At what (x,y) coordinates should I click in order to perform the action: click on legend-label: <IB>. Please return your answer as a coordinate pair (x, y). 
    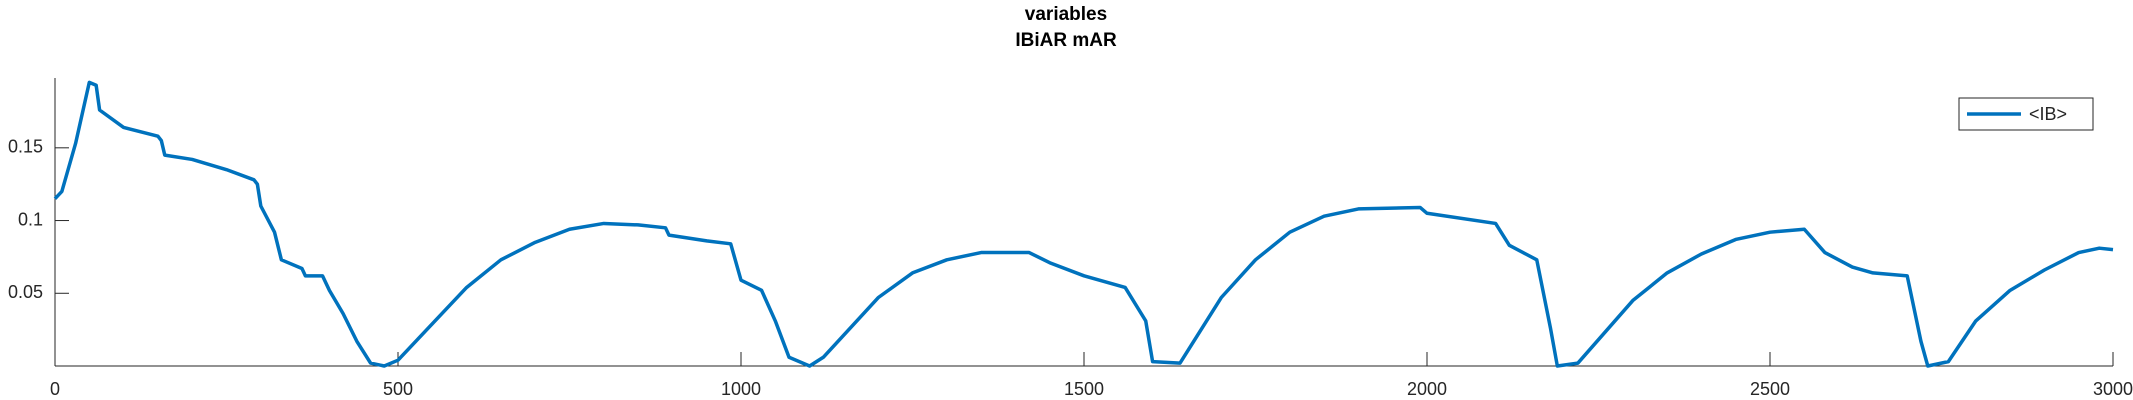
    Looking at the image, I should click on (2048, 114).